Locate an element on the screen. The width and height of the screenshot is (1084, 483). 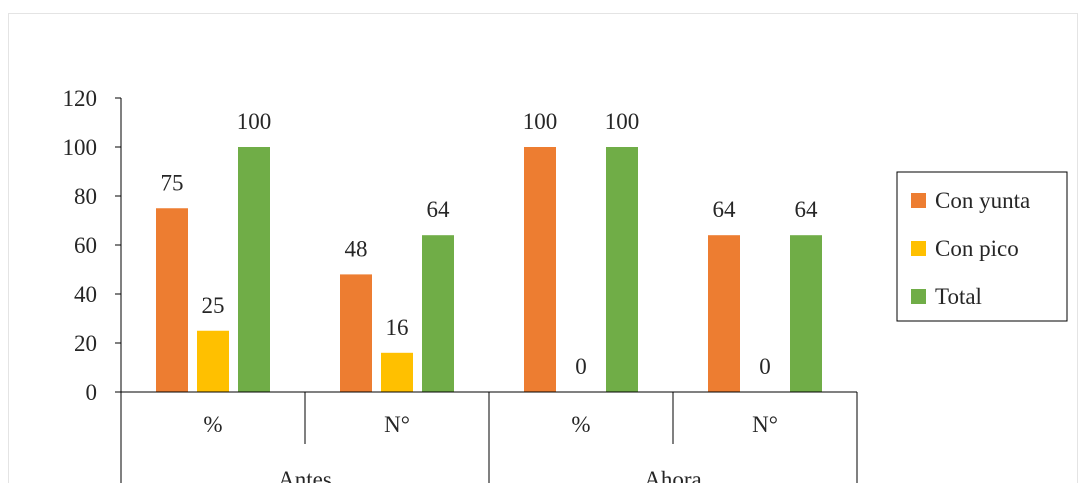
y-tick-label: 0 is located at coordinates (92, 392).